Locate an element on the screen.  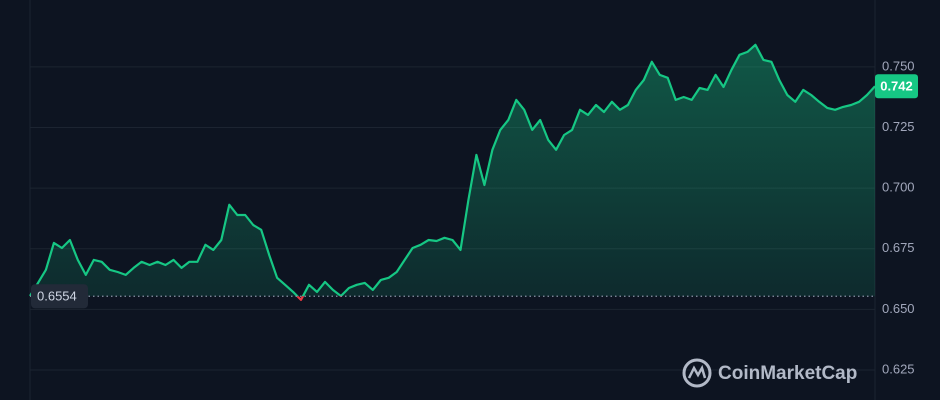
y-tick-label: 0.700 is located at coordinates (898, 187).